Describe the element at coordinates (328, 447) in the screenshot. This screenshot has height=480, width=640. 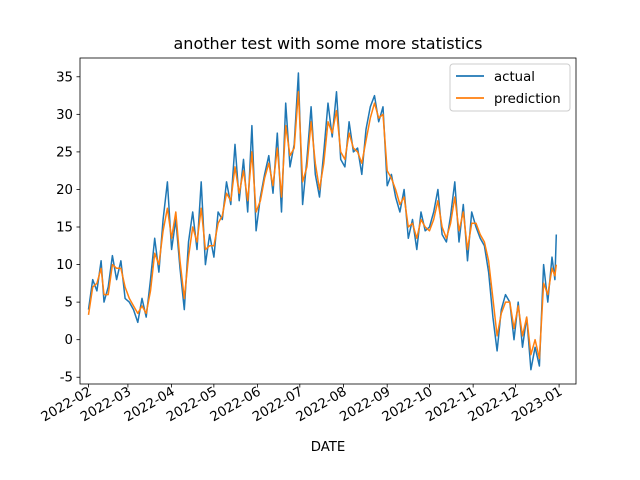
I see `x-axis-label: DATE` at that location.